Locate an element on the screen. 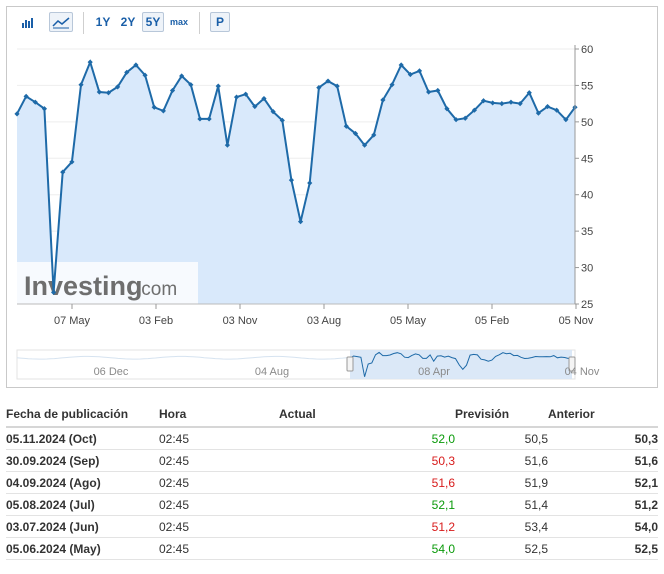 The height and width of the screenshot is (574, 664). cell-previous: 52,1 is located at coordinates (603, 482).